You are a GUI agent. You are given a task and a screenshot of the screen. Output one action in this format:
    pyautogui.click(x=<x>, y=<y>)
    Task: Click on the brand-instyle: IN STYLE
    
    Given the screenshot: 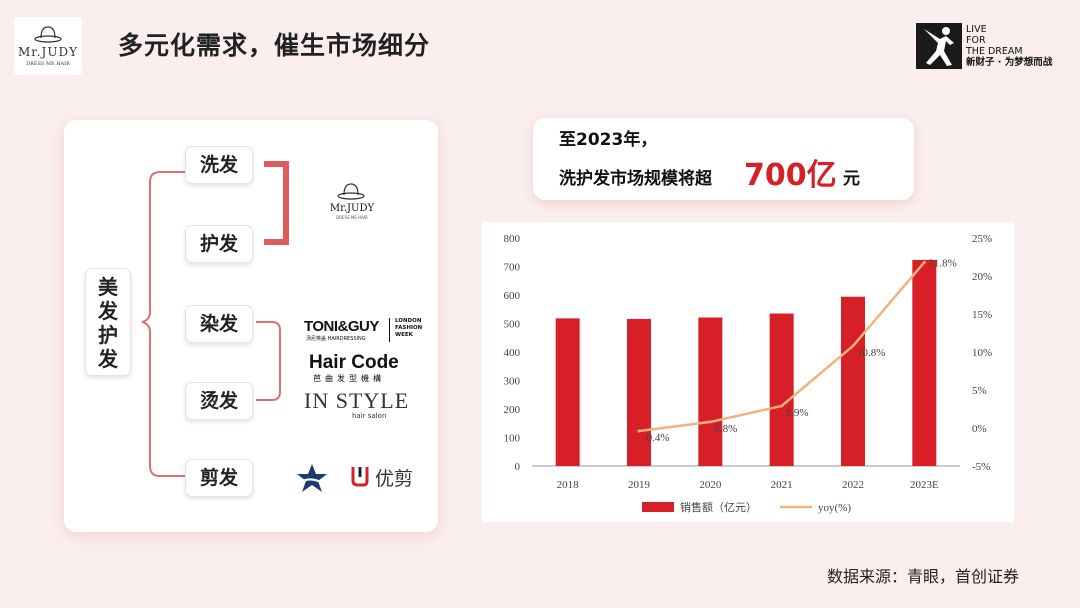 What is the action you would take?
    pyautogui.click(x=357, y=400)
    